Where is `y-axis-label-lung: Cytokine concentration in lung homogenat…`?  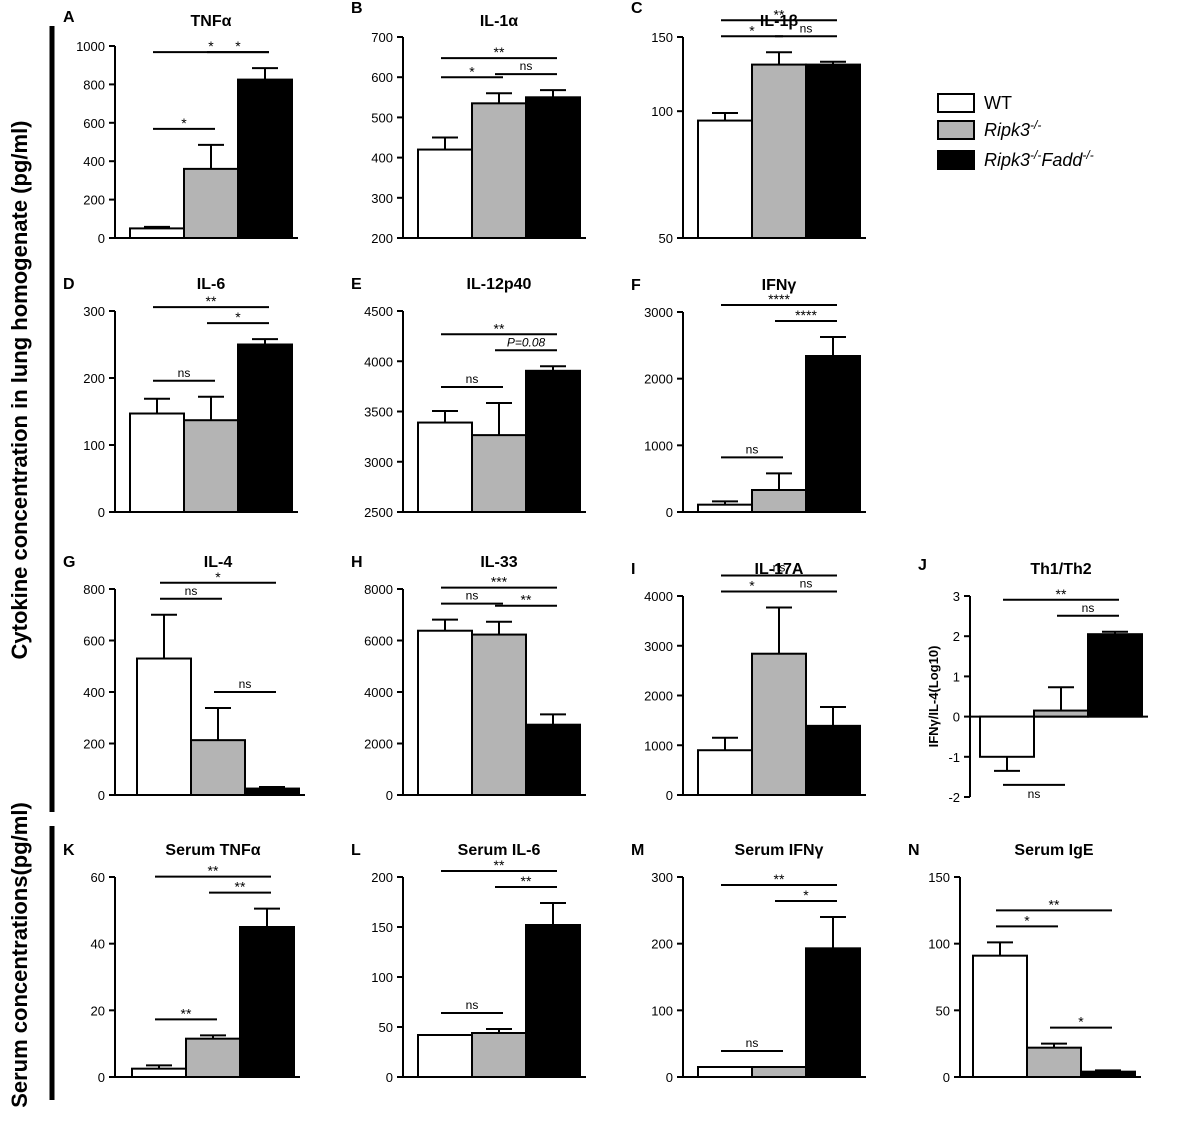
y-axis-label-lung: Cytokine concentration in lung homogenat… is located at coordinates (19, 390).